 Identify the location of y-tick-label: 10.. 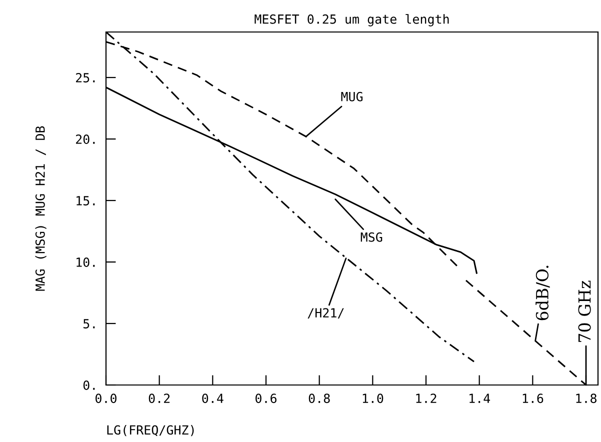
(85, 262).